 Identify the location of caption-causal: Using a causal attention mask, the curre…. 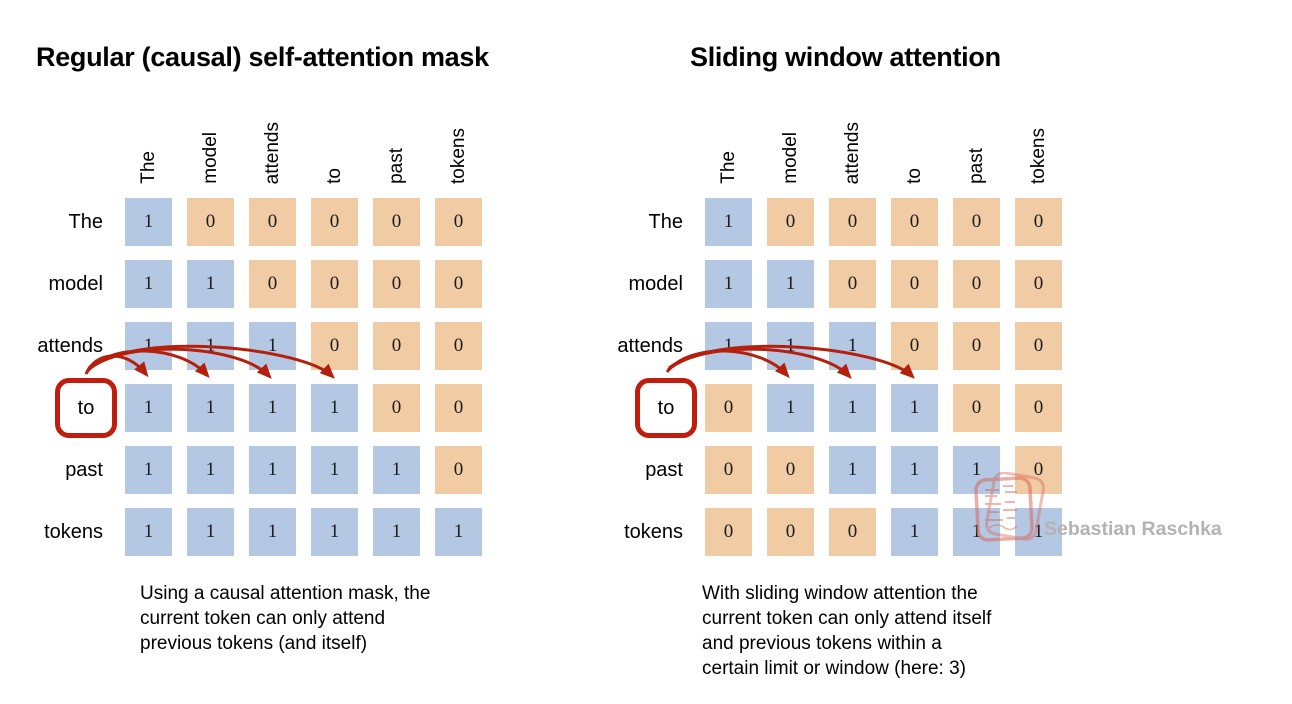
(285, 618).